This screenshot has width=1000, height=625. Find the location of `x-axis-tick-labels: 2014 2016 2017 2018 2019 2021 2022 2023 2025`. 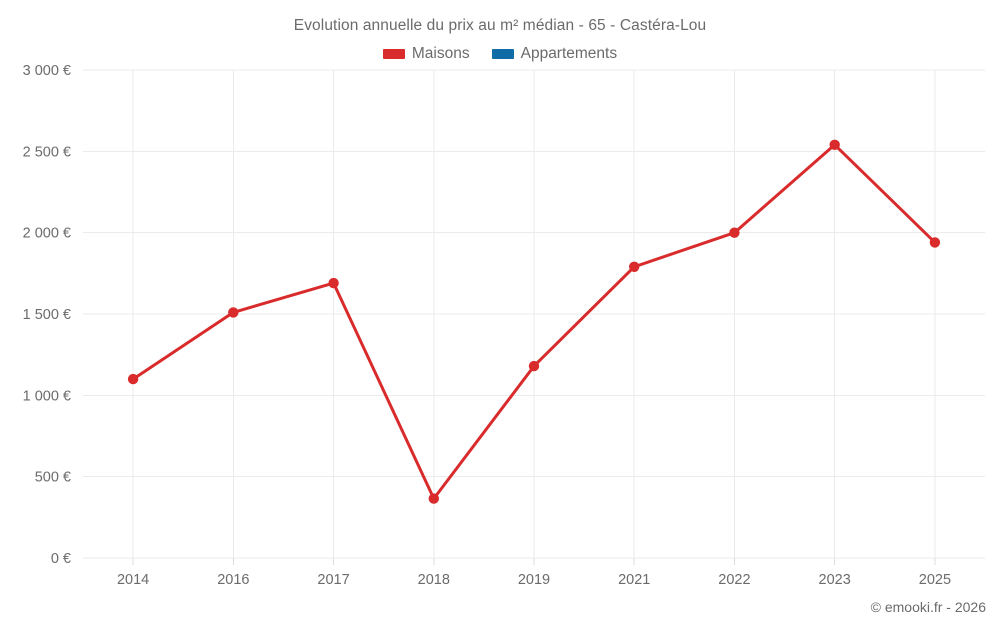

x-axis-tick-labels: 2014 2016 2017 2018 2019 2021 2022 2023 2025 is located at coordinates (534, 580).